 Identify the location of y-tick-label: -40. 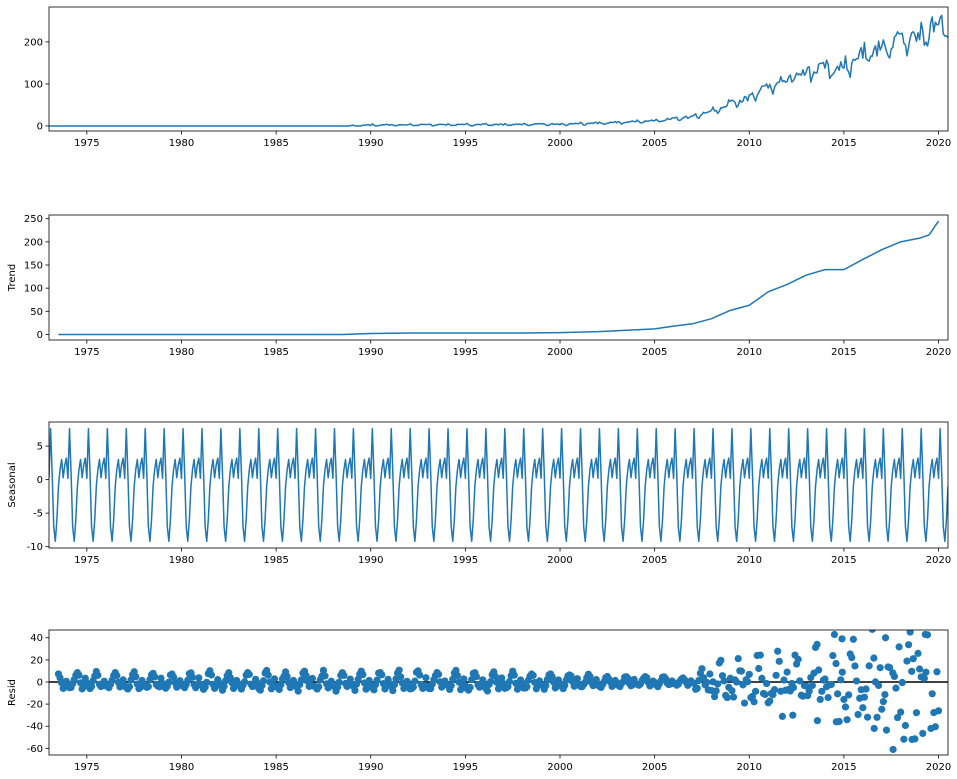
(35, 727).